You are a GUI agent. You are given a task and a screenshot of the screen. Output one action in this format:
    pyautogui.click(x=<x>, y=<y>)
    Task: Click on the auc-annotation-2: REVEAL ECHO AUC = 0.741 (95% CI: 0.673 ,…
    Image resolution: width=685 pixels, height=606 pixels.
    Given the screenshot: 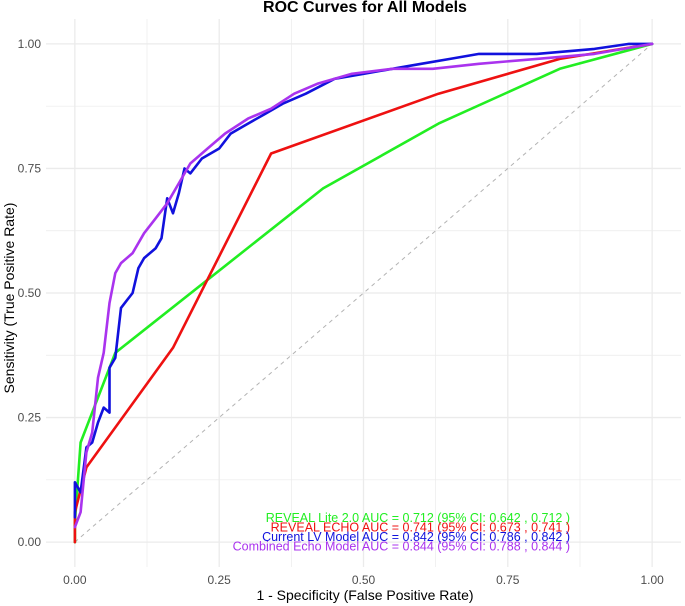 What is the action you would take?
    pyautogui.click(x=420, y=528)
    